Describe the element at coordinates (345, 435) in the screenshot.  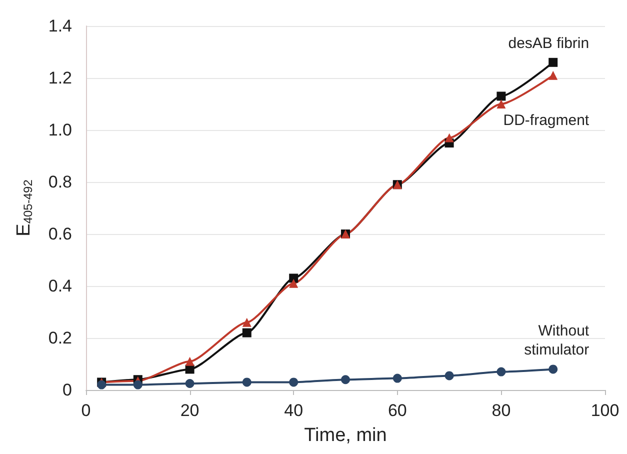
I see `x-axis-title: Time, min` at that location.